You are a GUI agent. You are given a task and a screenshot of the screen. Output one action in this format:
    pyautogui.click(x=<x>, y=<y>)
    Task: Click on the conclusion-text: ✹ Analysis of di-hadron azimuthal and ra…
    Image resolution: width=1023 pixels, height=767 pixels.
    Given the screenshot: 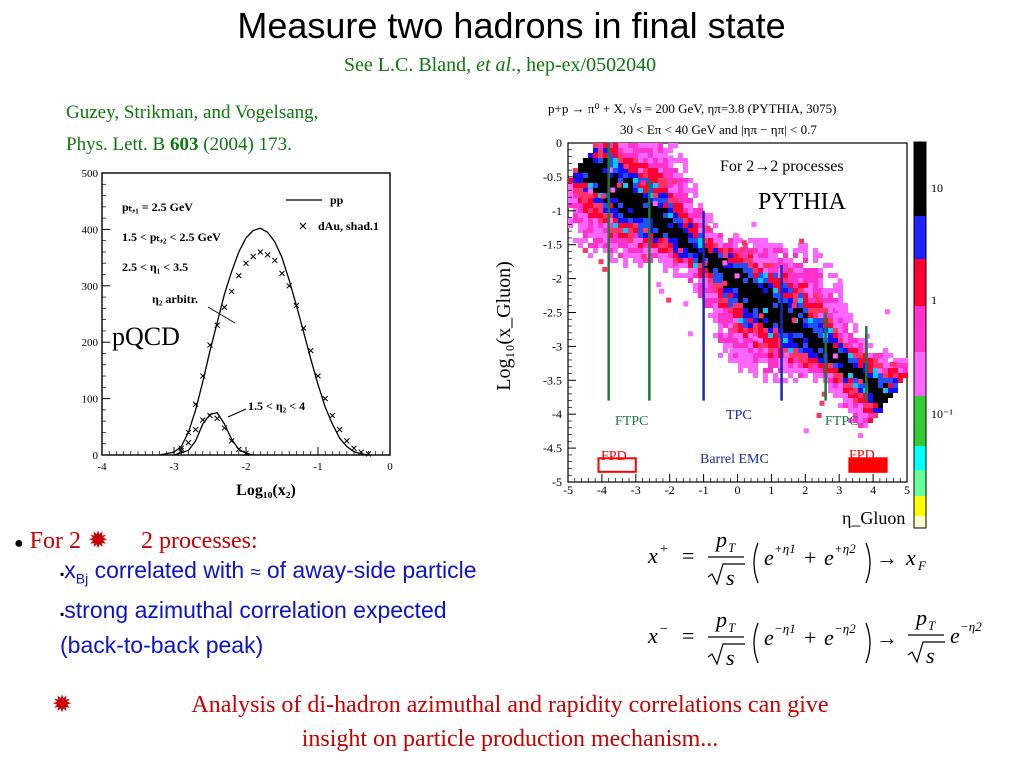 What is the action you would take?
    pyautogui.click(x=510, y=722)
    